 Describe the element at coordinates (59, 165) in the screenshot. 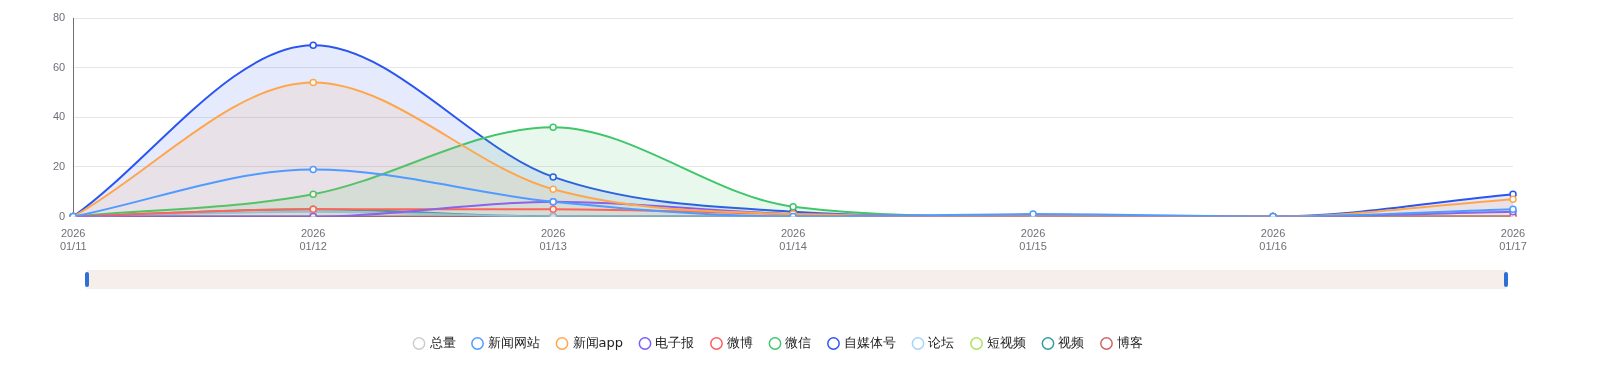

I see `y-tick-label: 20` at that location.